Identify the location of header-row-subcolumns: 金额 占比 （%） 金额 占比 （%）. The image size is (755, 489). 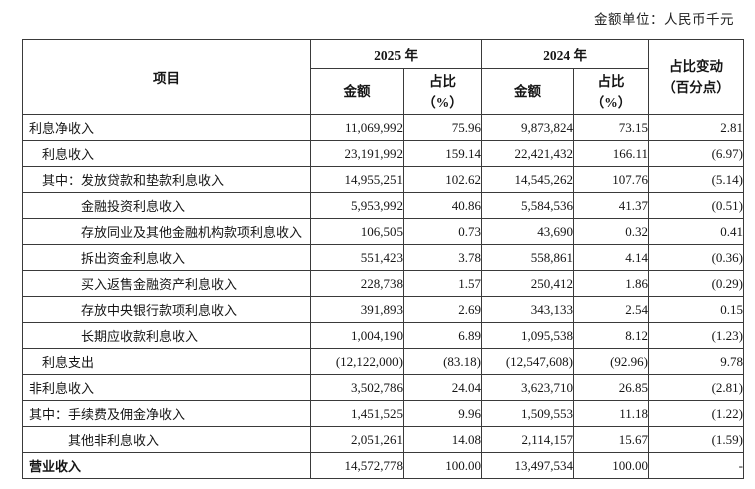
(383, 91).